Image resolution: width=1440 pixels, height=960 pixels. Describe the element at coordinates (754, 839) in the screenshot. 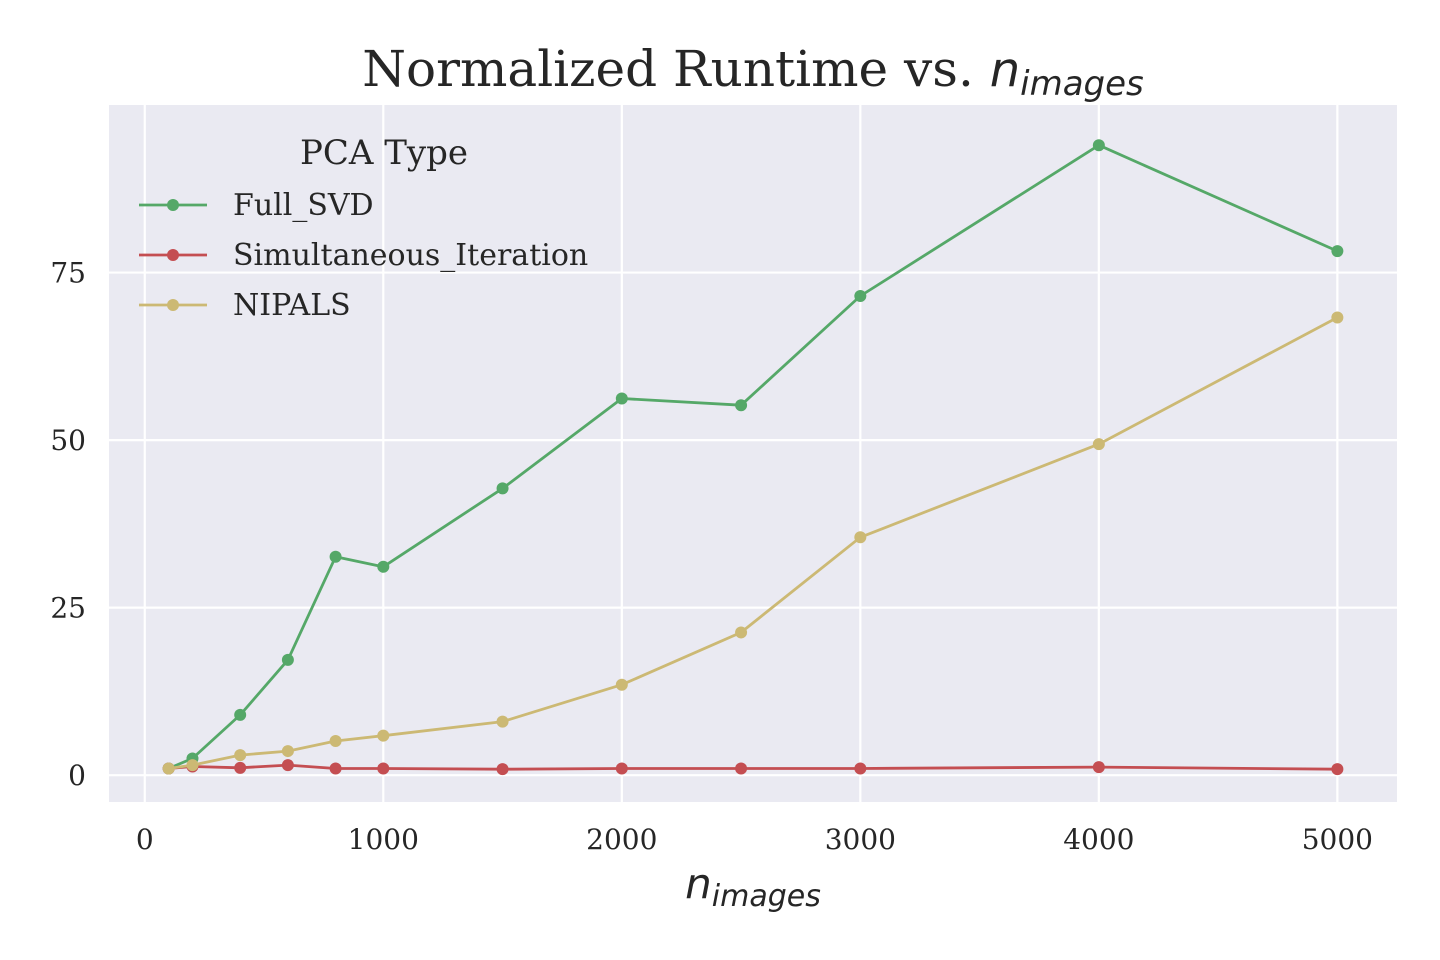

I see `x-tick-labels: 0 1000 2000 3000 4000 5000` at that location.